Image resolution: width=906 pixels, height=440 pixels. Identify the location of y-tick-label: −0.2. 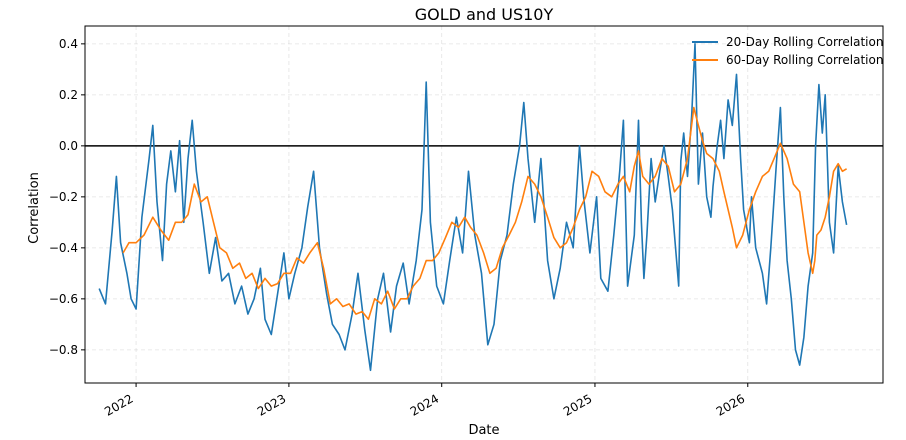
(63, 197).